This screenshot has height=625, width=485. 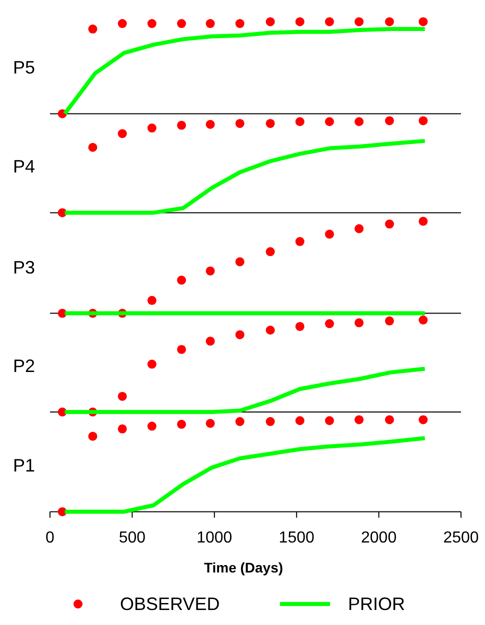 I want to click on legend-label: OBSERVED, so click(x=170, y=604).